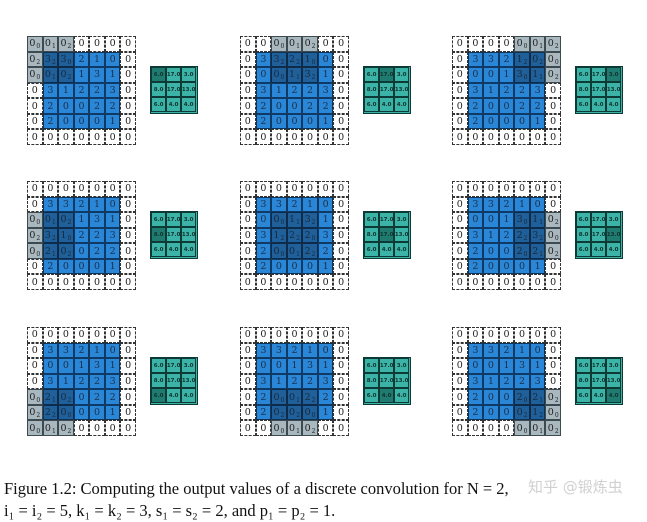  Describe the element at coordinates (189, 250) in the screenshot. I see `output-cell: 4.0` at that location.